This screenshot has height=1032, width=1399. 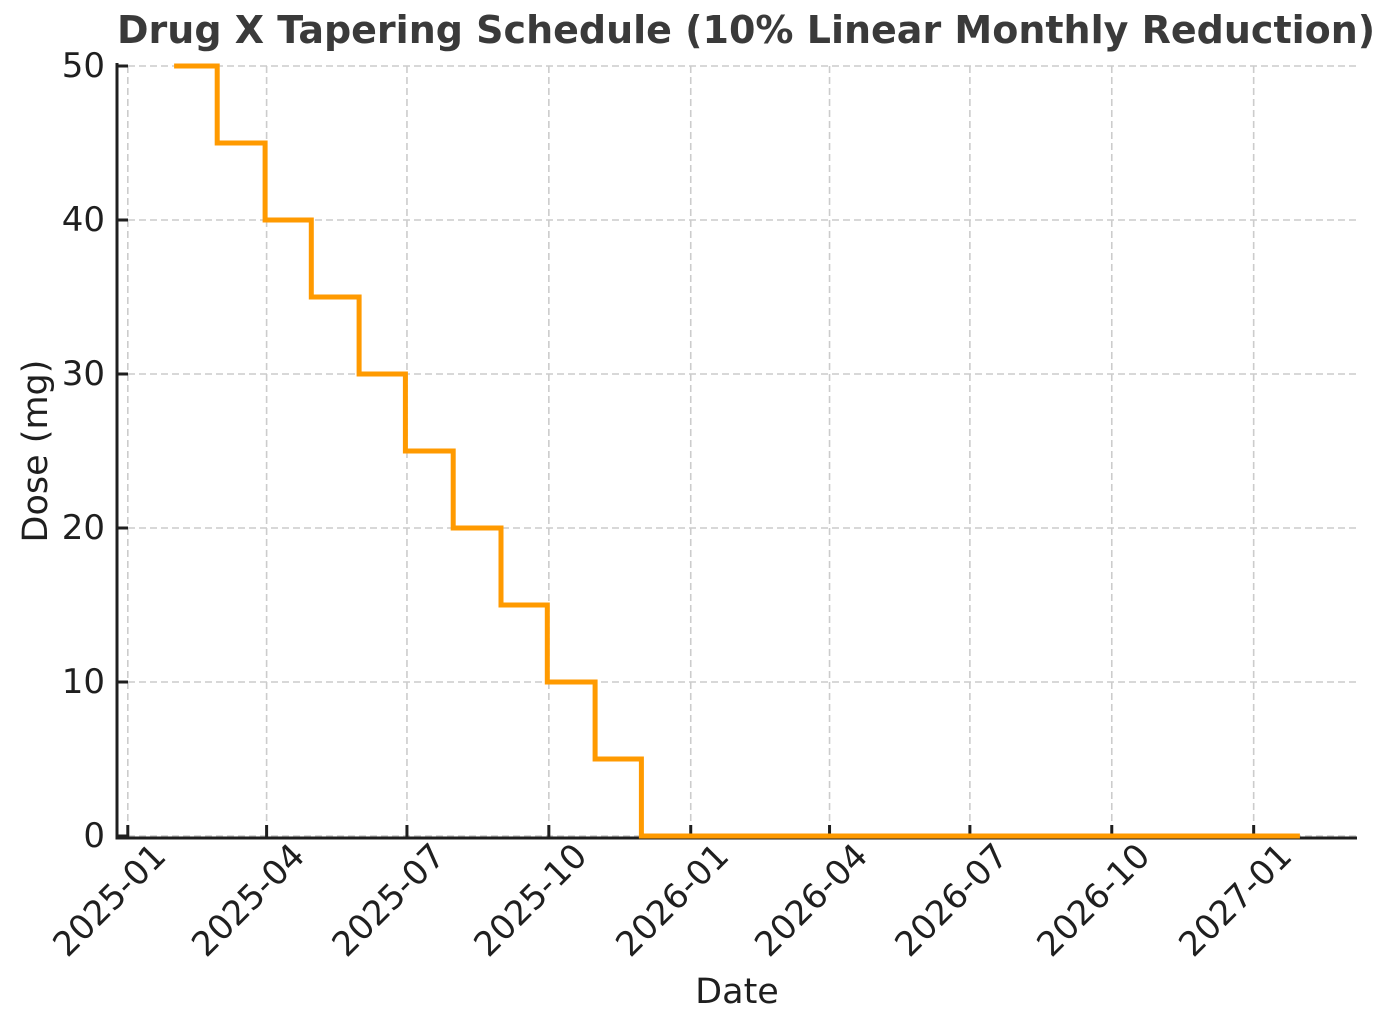 What do you see at coordinates (94, 836) in the screenshot?
I see `y-tick-label: 0` at bounding box center [94, 836].